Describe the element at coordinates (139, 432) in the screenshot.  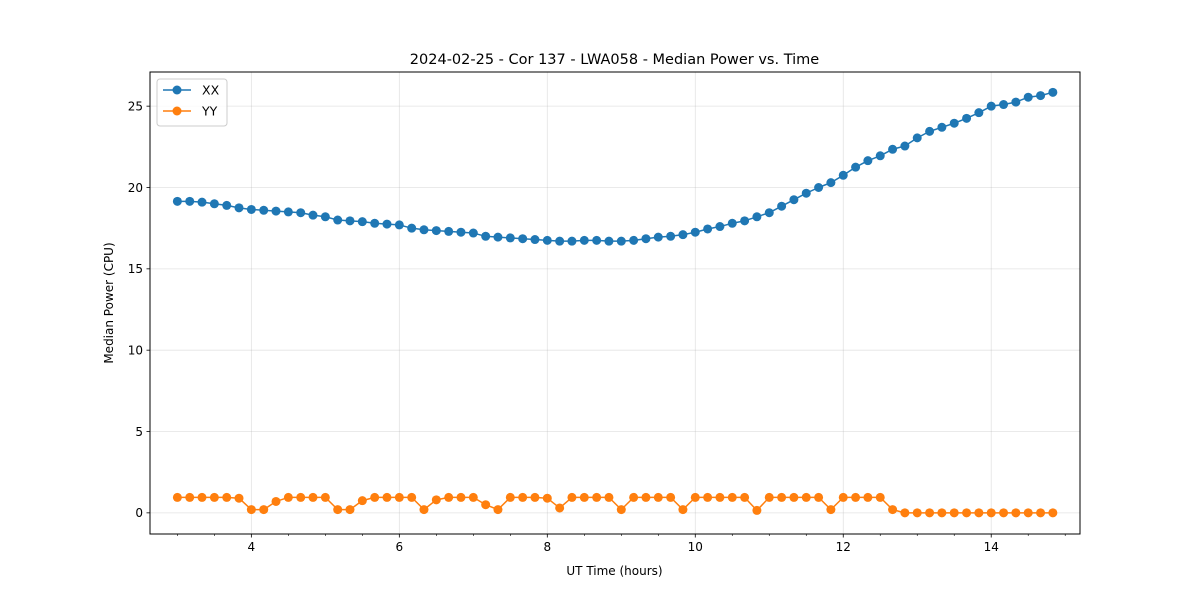
I see `y-tick-label: 5` at that location.